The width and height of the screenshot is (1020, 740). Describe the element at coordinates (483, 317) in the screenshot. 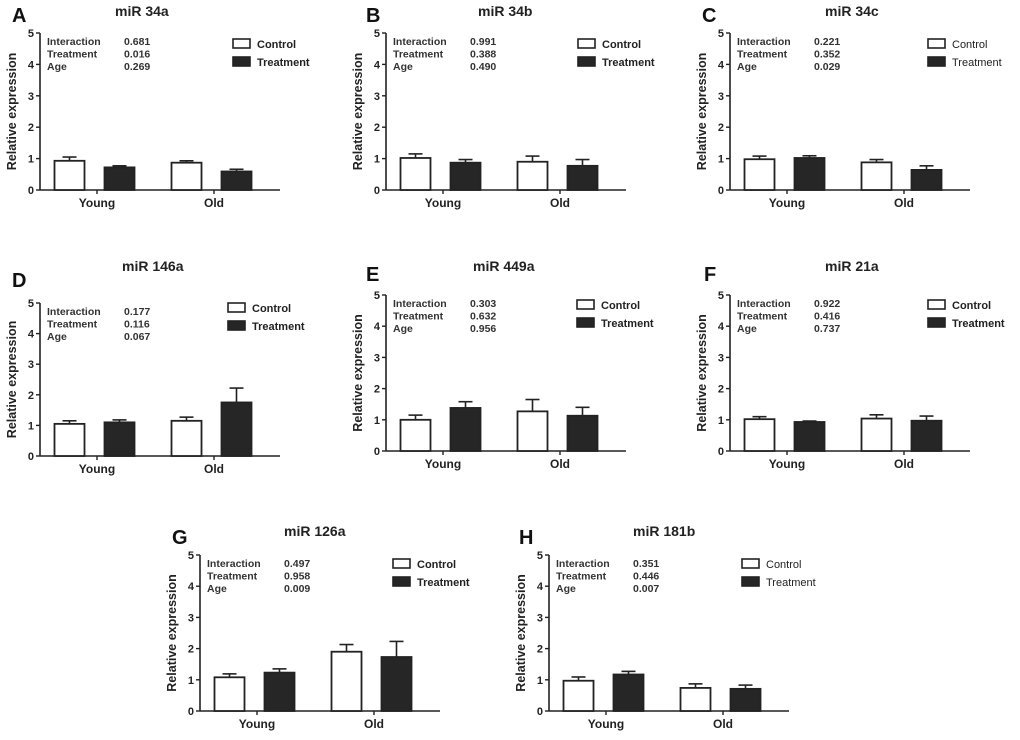

I see `stat-value: 0.632` at that location.